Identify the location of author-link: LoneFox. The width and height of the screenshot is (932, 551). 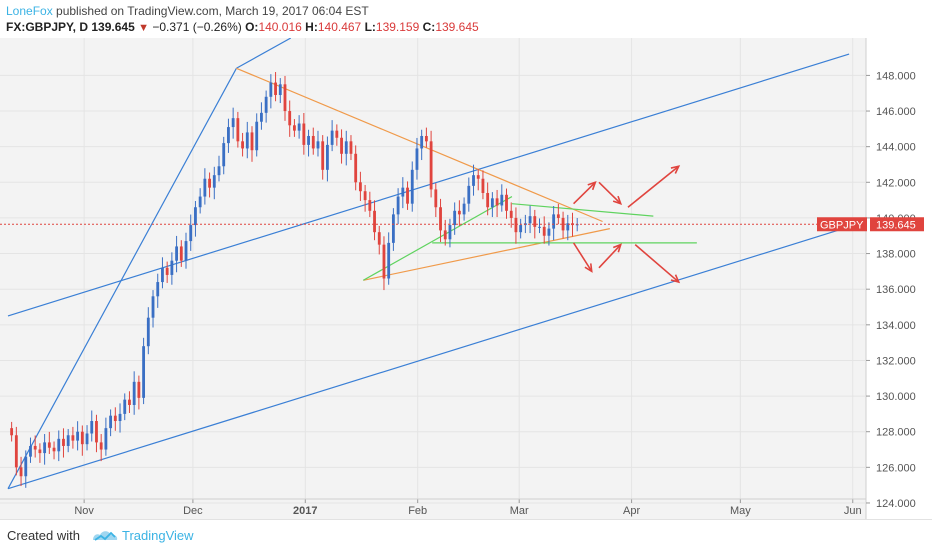
(29, 11).